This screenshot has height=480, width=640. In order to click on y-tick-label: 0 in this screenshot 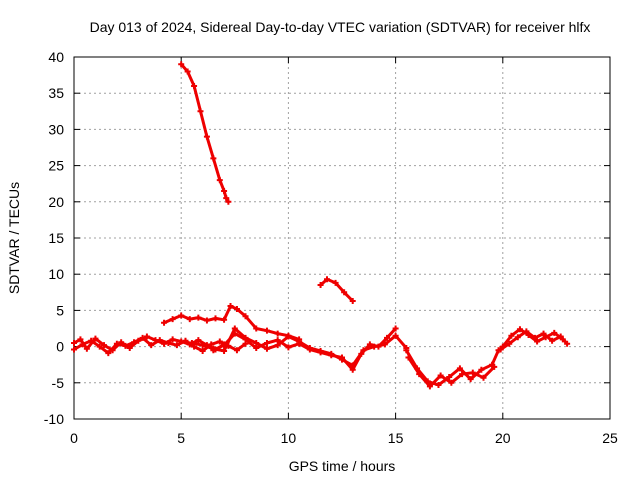, I will do `click(60, 347)`.